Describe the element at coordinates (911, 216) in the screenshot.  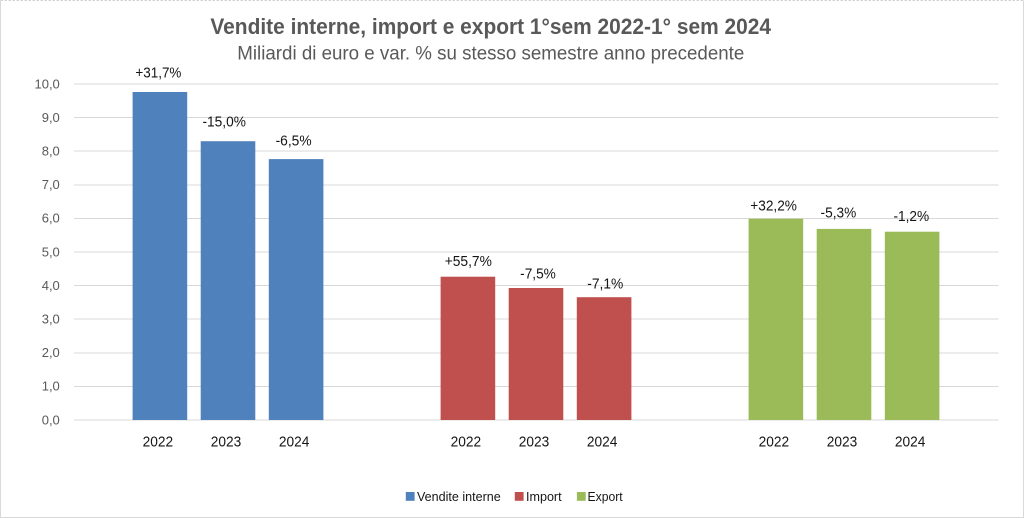
I see `svg-text: -1,2%` at that location.